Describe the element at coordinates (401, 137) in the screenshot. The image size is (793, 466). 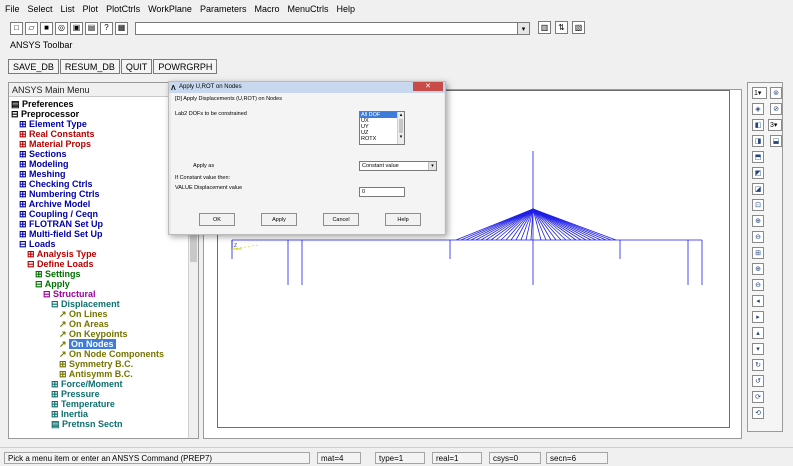
I see `scroll-down-icon: ▾` at that location.